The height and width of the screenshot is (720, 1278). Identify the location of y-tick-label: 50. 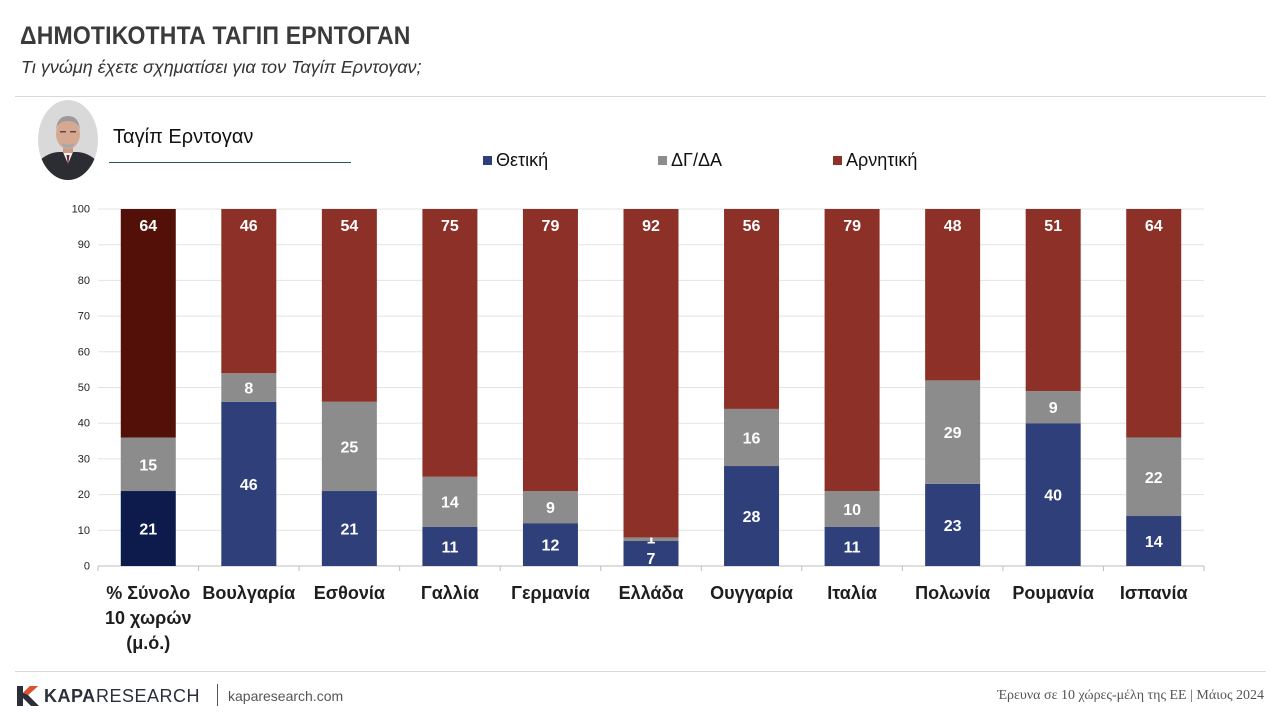
(84, 388).